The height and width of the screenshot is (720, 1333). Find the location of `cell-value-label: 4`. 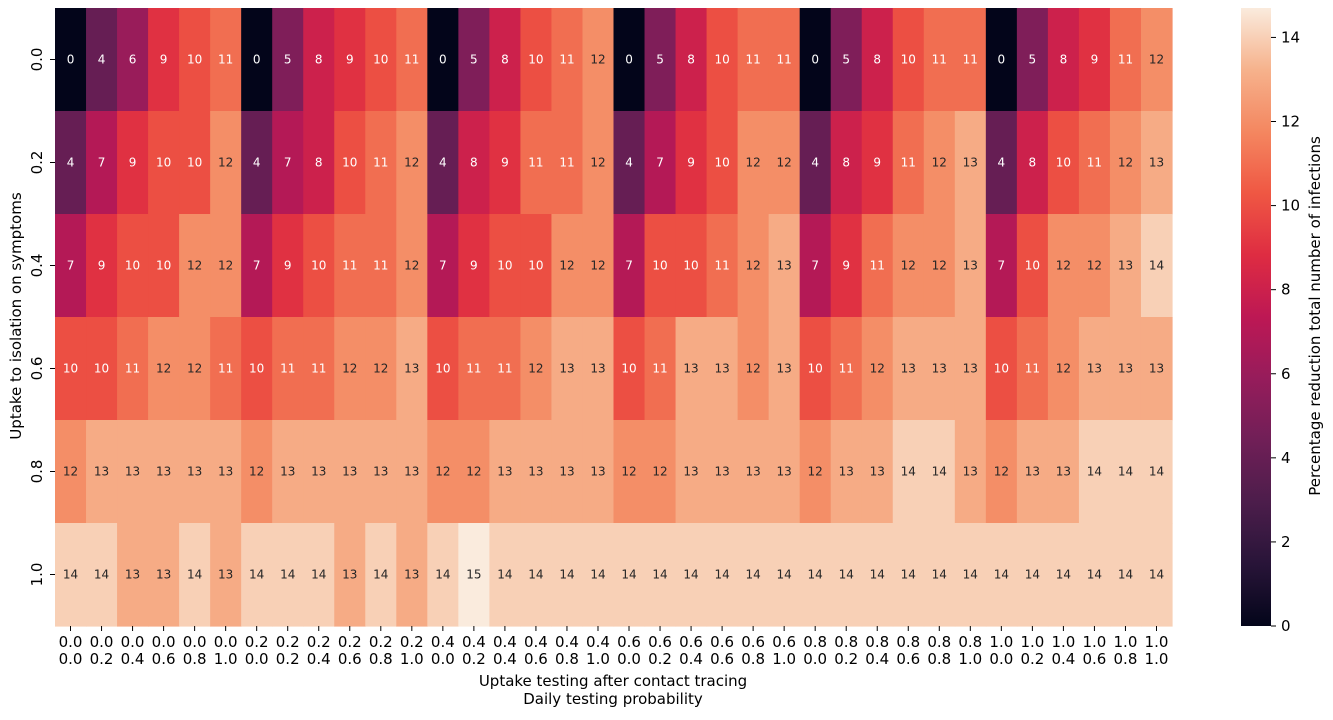

cell-value-label: 4 is located at coordinates (629, 163).